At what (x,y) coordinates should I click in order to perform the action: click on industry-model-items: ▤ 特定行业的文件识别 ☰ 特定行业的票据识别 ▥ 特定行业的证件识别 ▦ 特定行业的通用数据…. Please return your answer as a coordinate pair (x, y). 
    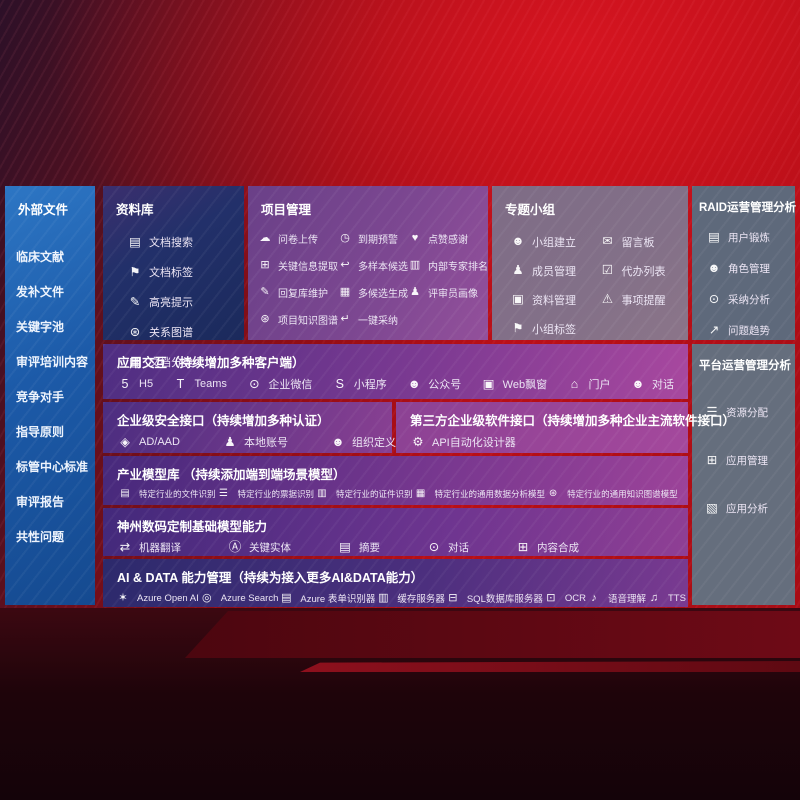
    Looking at the image, I should click on (395, 493).